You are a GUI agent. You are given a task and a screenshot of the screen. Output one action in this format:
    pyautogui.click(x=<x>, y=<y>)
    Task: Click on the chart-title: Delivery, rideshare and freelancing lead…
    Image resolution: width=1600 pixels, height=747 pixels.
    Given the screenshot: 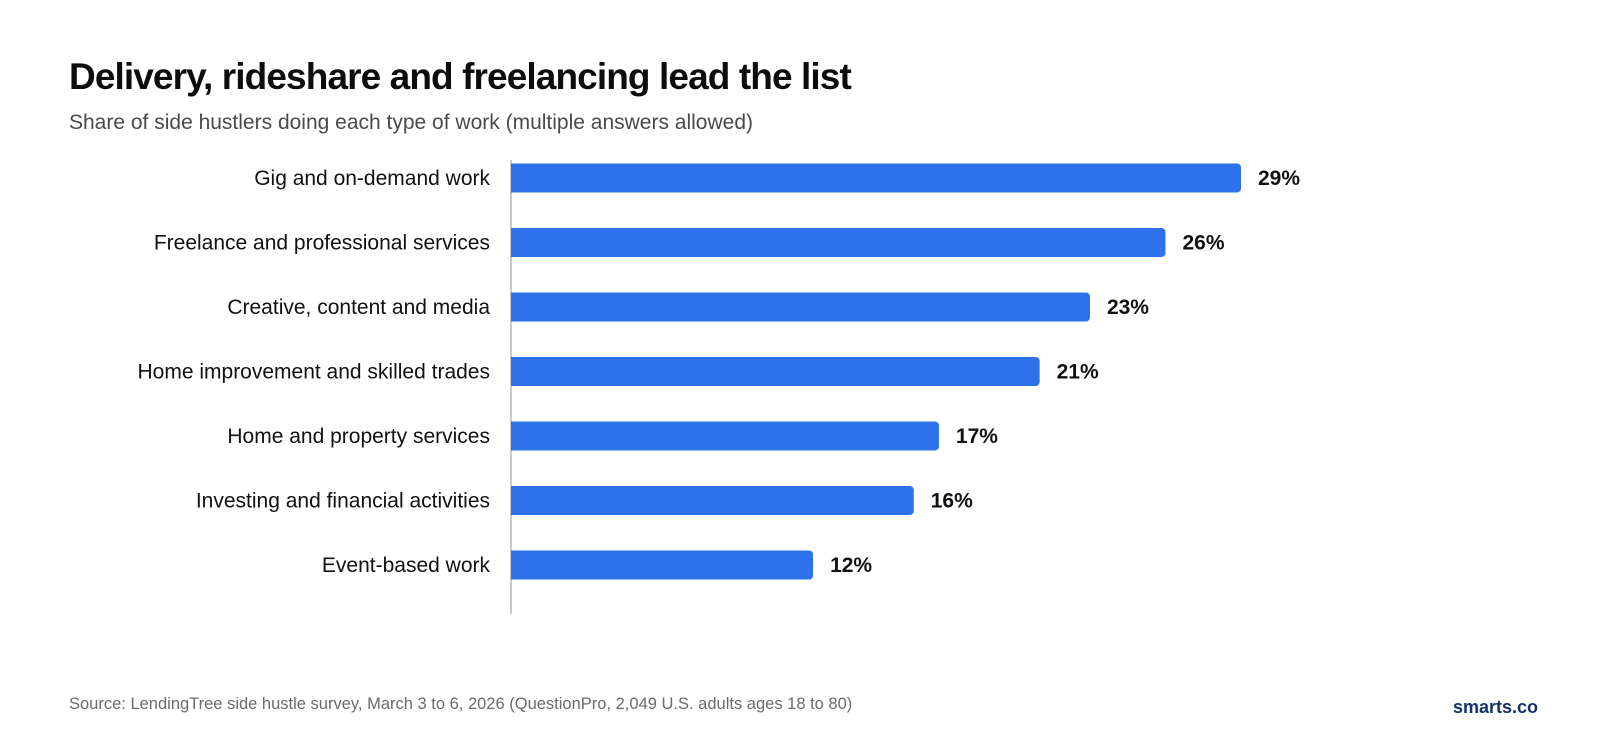 What is the action you would take?
    pyautogui.click(x=460, y=76)
    